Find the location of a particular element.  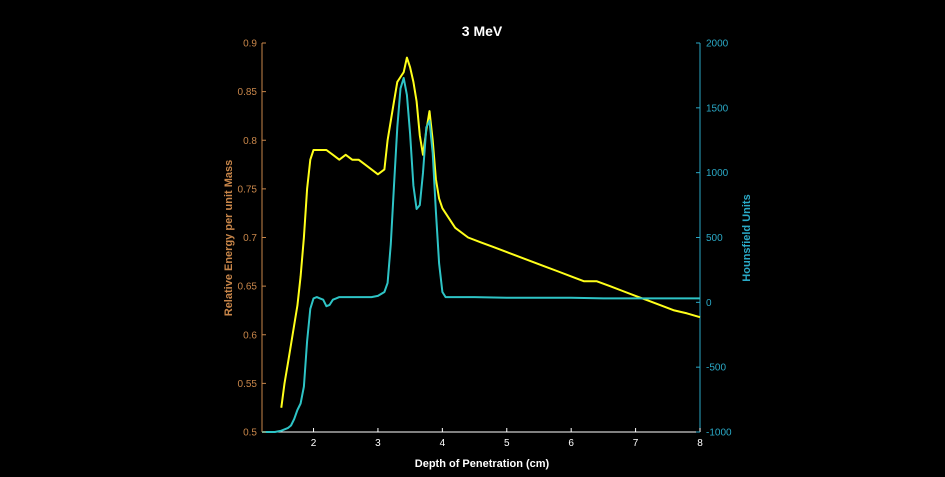

x-tick-label: 4 is located at coordinates (443, 443).